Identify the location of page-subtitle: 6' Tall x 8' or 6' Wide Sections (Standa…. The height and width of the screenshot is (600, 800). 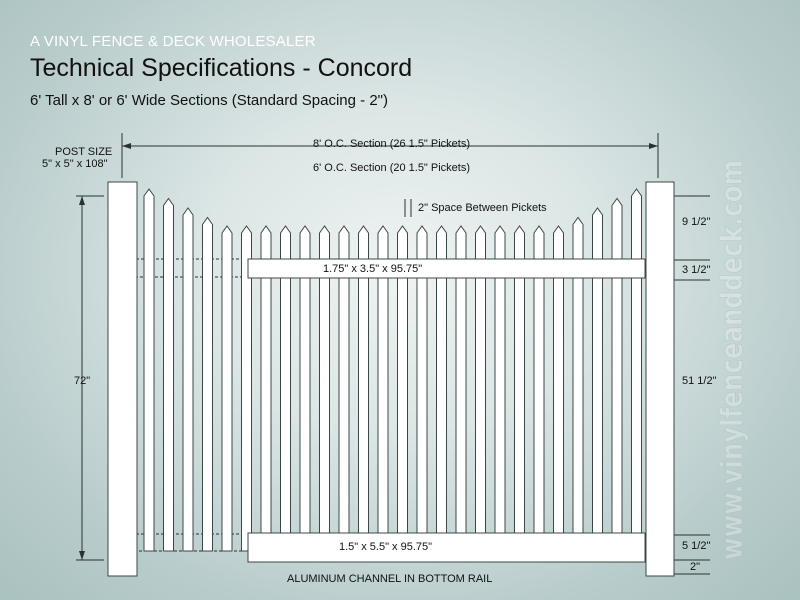
(209, 100).